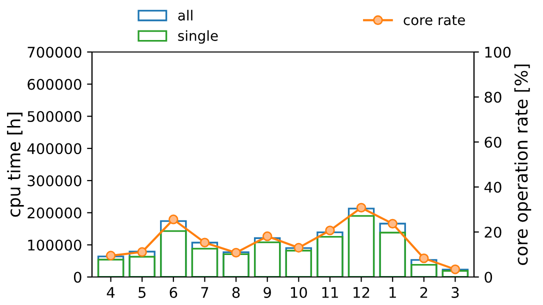 The height and width of the screenshot is (305, 543). What do you see at coordinates (498, 52) in the screenshot?
I see `y2-tick-label: 100` at bounding box center [498, 52].